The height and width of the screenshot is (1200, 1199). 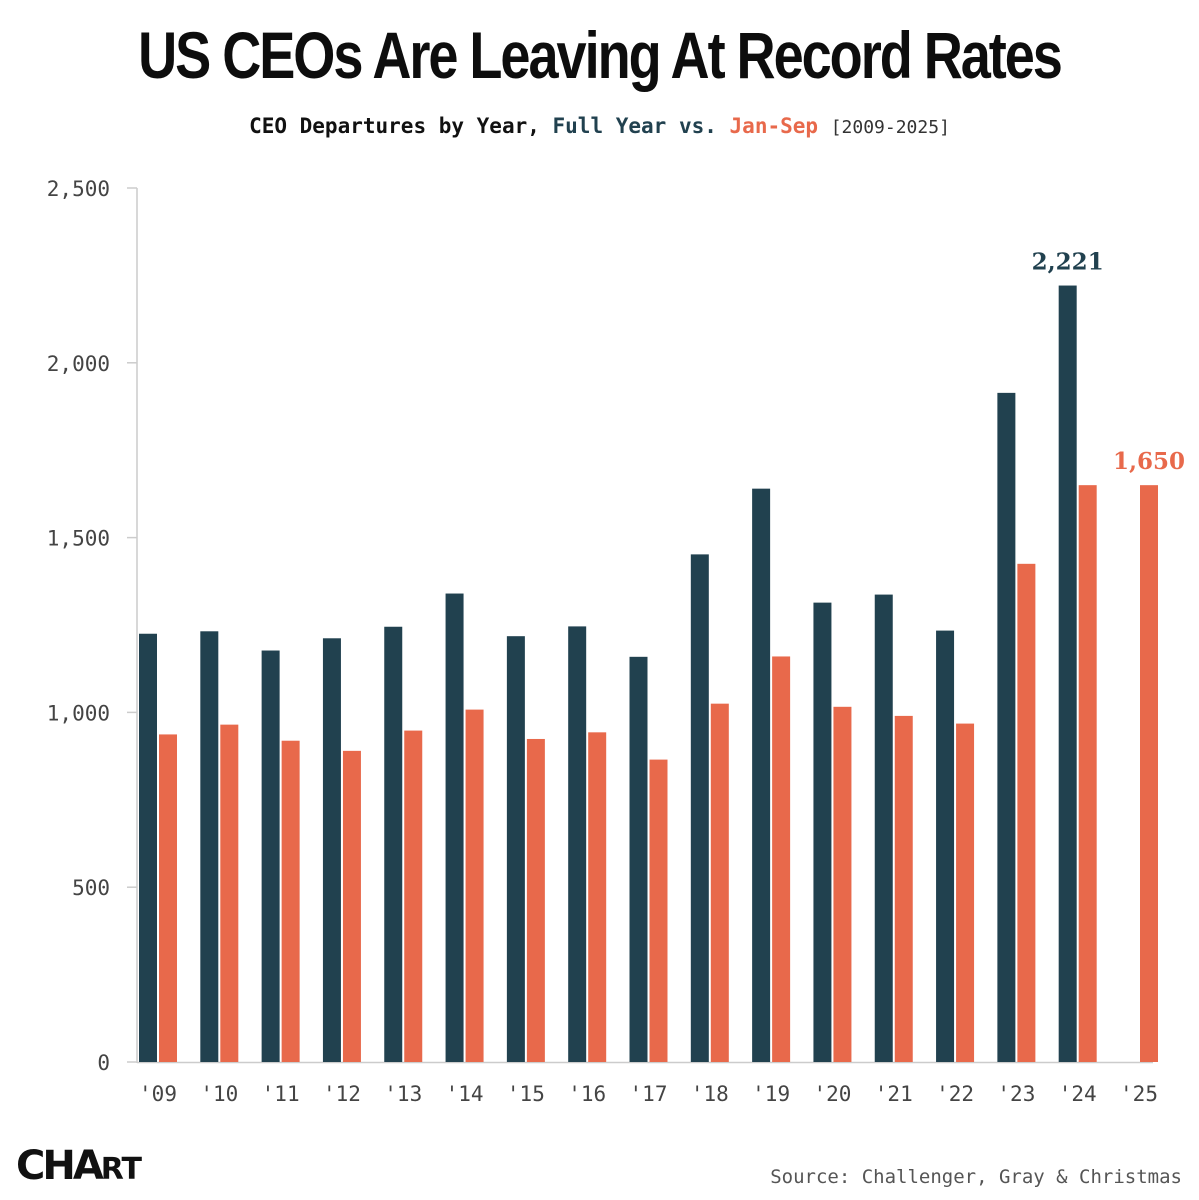 What do you see at coordinates (158, 1094) in the screenshot?
I see `x-tick-label: '09` at bounding box center [158, 1094].